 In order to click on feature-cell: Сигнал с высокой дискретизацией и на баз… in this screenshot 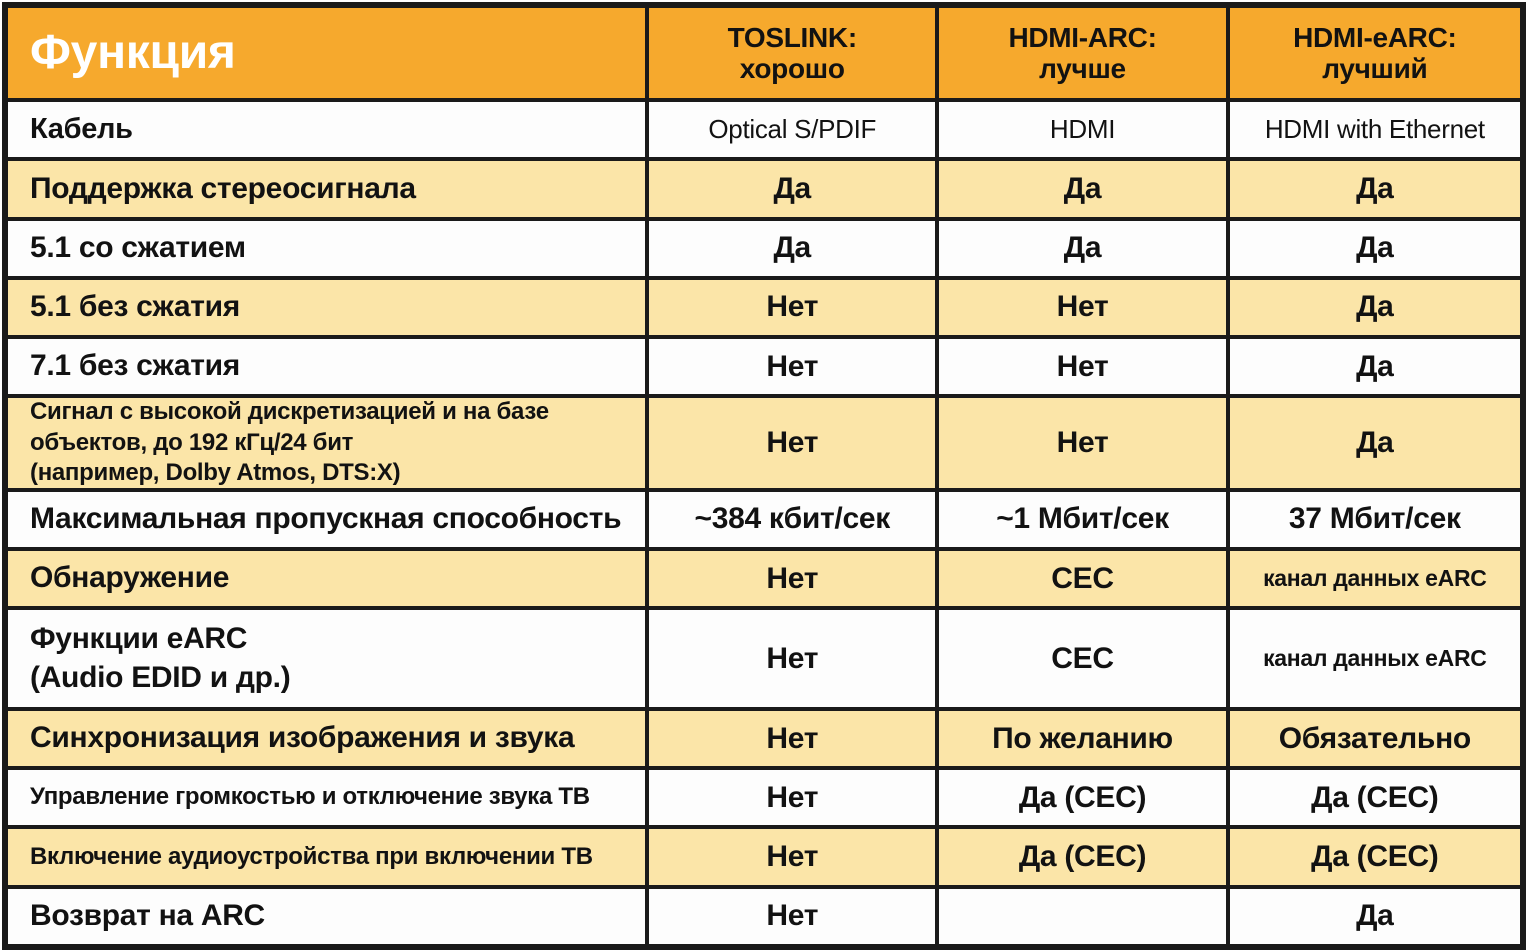, I will do `click(329, 443)`.